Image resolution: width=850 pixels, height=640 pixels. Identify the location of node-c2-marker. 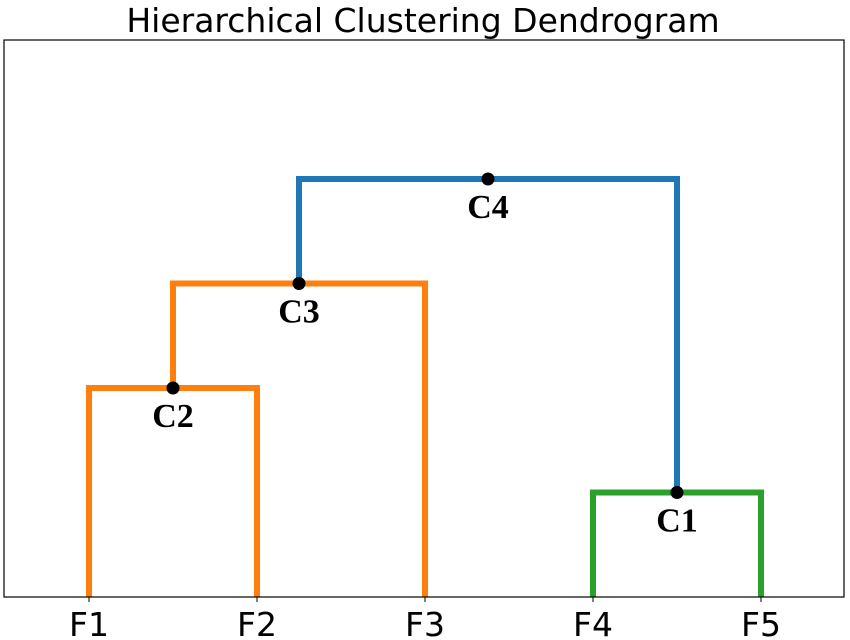
(173, 388).